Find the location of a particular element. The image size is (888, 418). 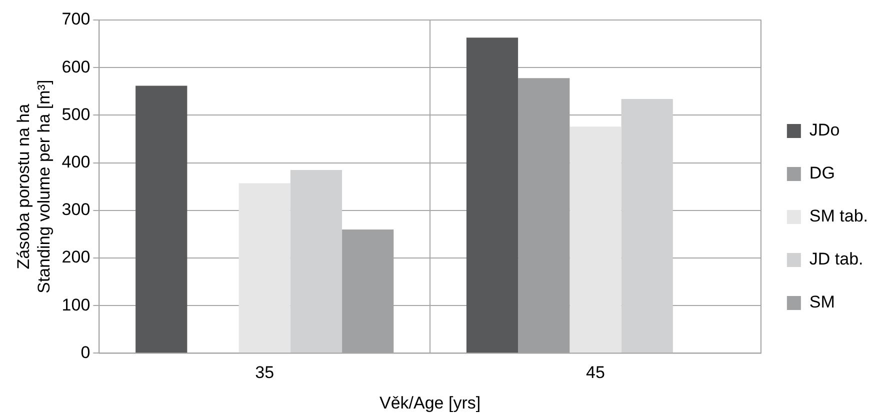

y-tick-label: 500 is located at coordinates (76, 114).